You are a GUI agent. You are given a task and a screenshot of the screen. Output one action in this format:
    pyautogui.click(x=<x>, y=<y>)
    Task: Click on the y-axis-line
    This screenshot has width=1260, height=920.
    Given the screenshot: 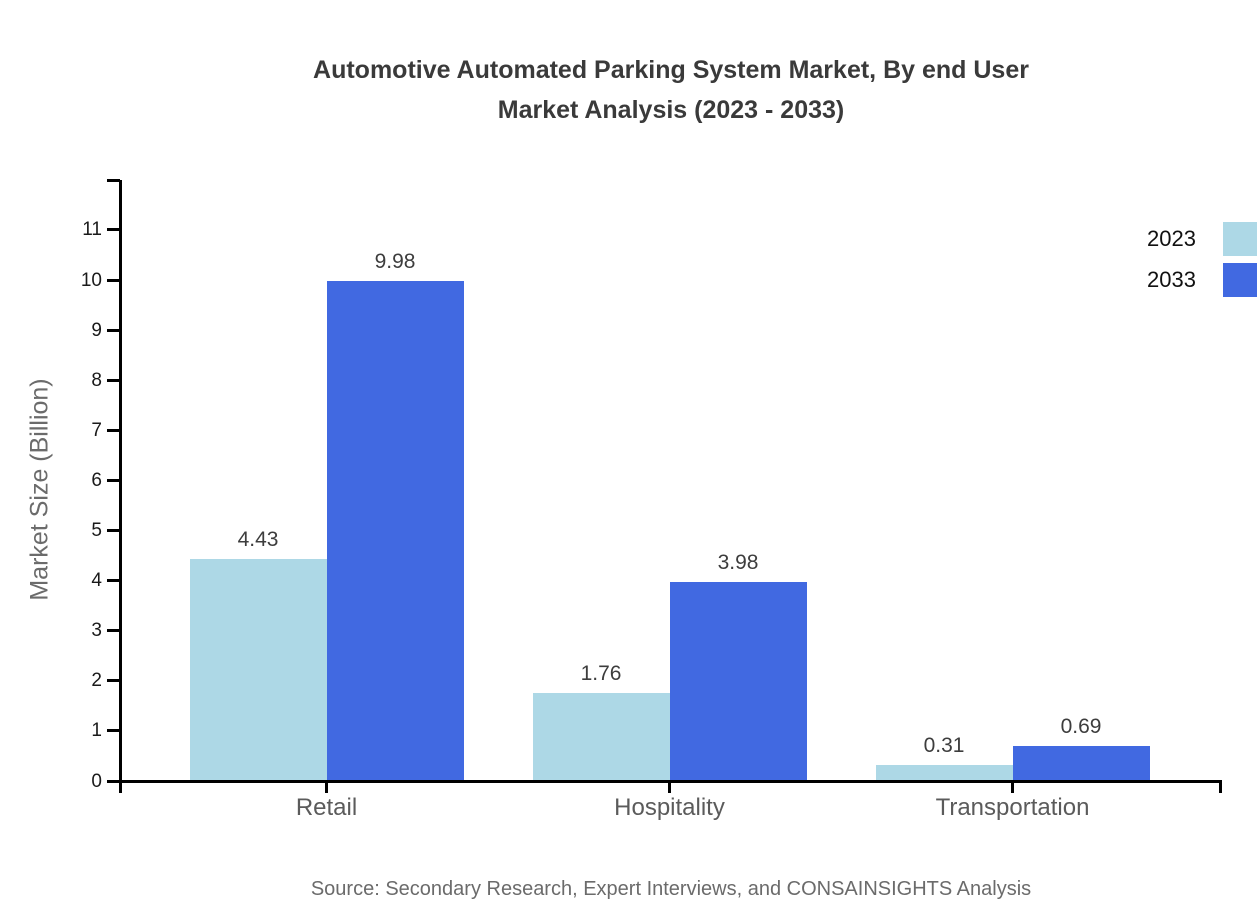 What is the action you would take?
    pyautogui.click(x=120, y=486)
    